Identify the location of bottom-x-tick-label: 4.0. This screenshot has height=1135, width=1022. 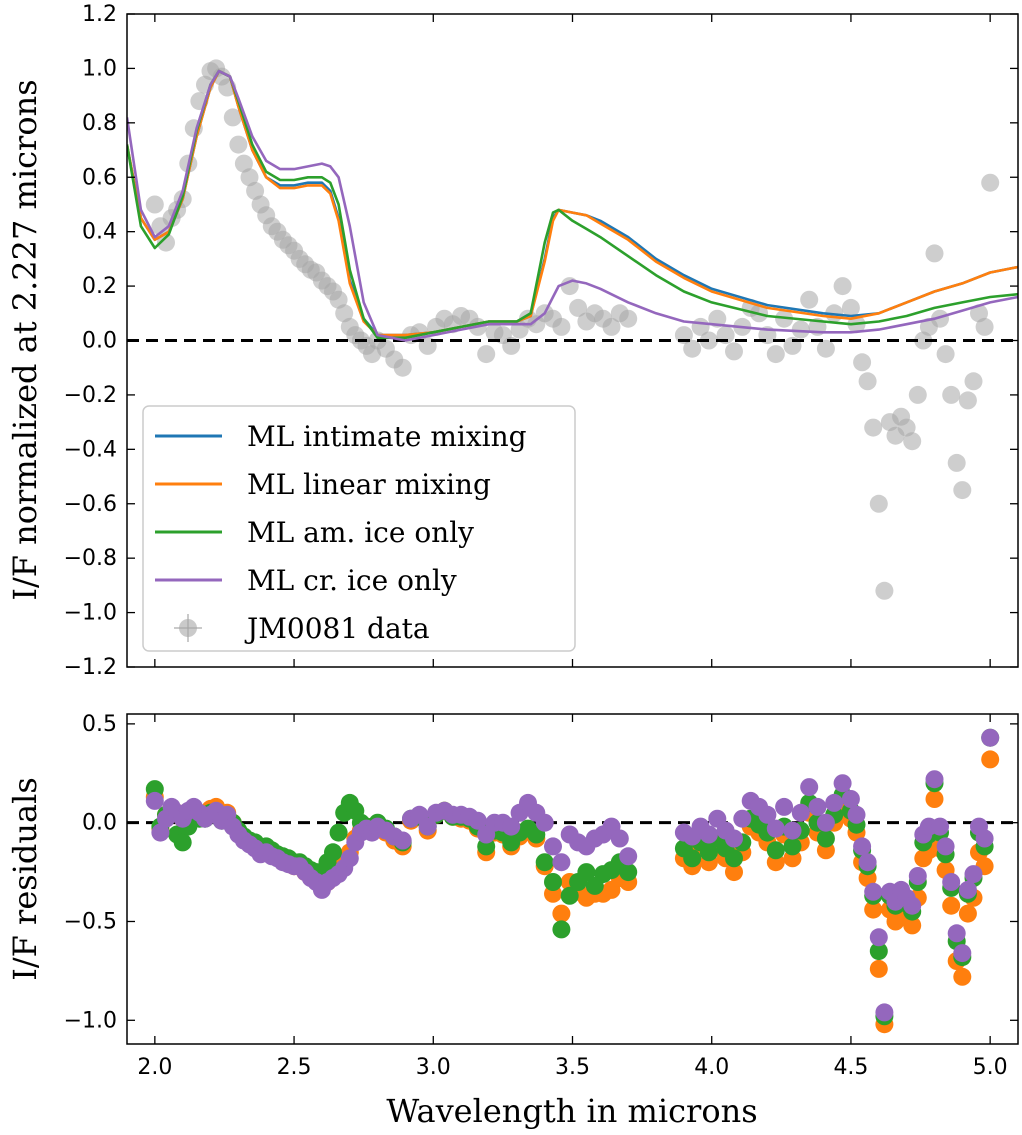
(711, 1067).